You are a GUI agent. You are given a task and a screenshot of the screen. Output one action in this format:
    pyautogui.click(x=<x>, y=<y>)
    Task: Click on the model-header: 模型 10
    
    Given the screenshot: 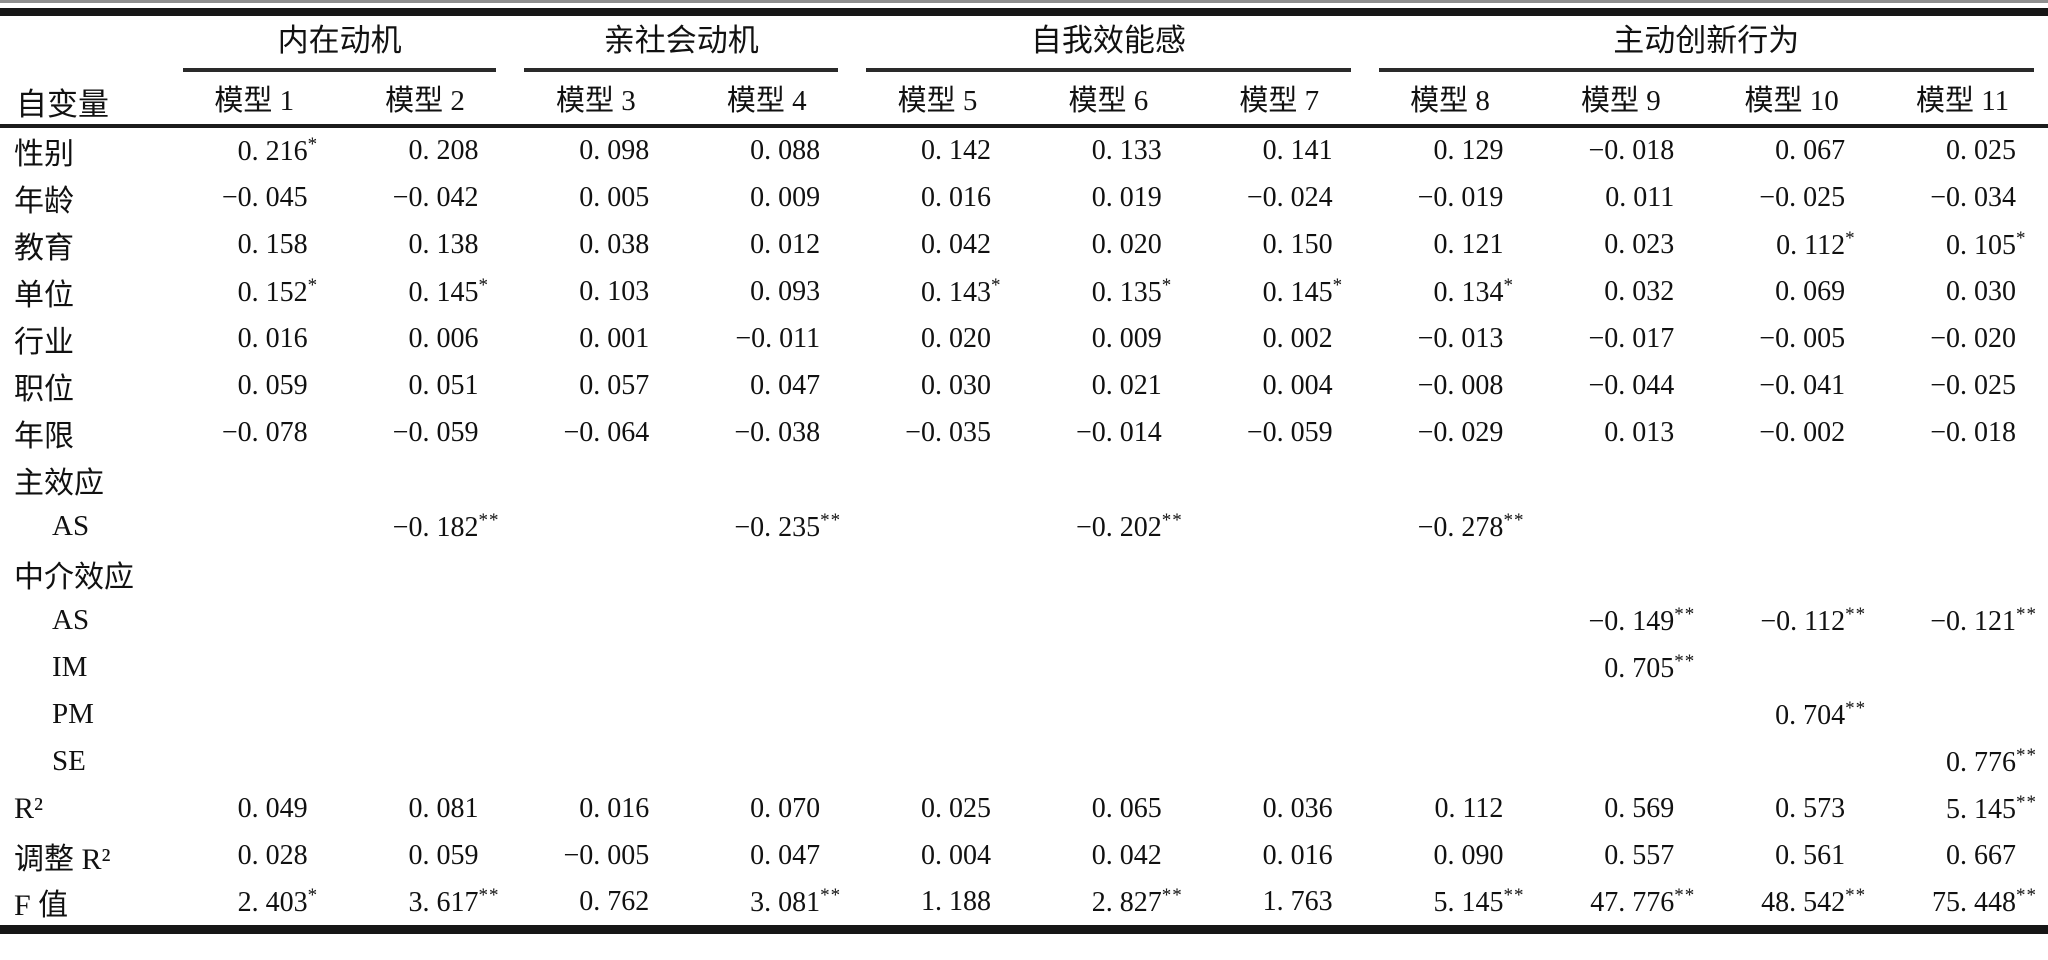 What is the action you would take?
    pyautogui.click(x=1791, y=101)
    